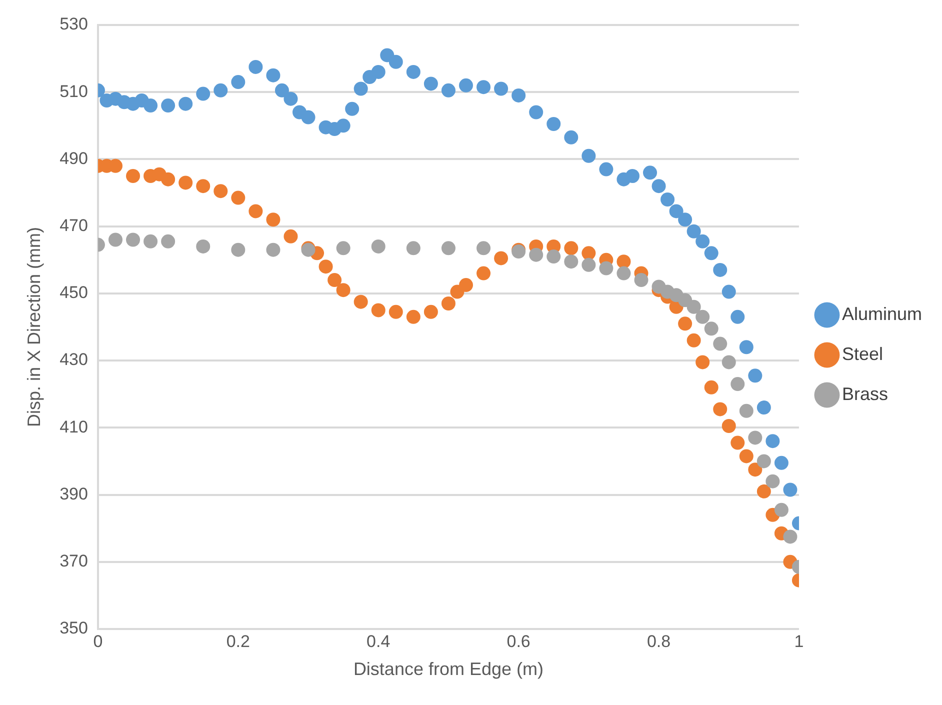 The height and width of the screenshot is (705, 942). What do you see at coordinates (74, 226) in the screenshot?
I see `y-tick-label: 470` at bounding box center [74, 226].